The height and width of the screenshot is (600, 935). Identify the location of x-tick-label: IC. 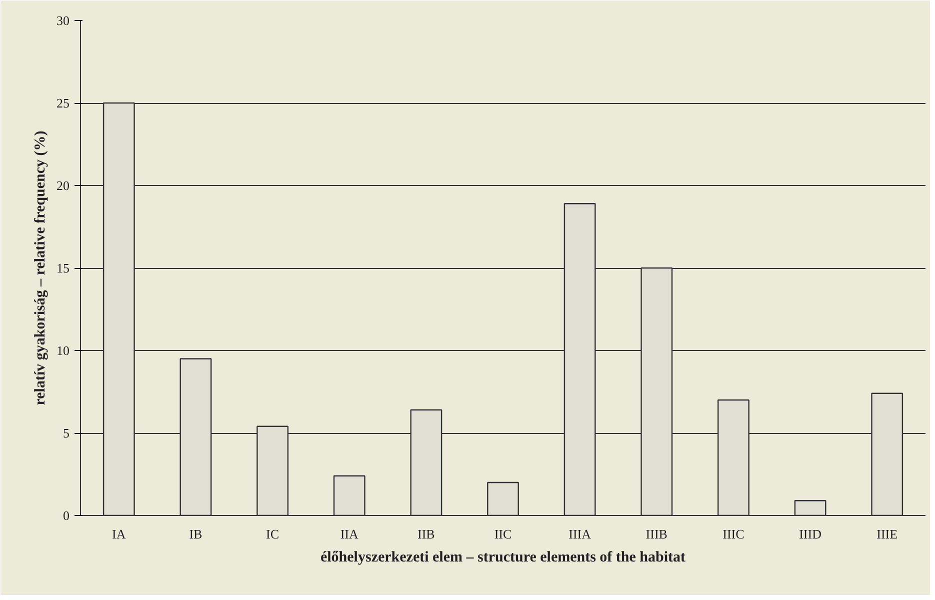
(273, 534).